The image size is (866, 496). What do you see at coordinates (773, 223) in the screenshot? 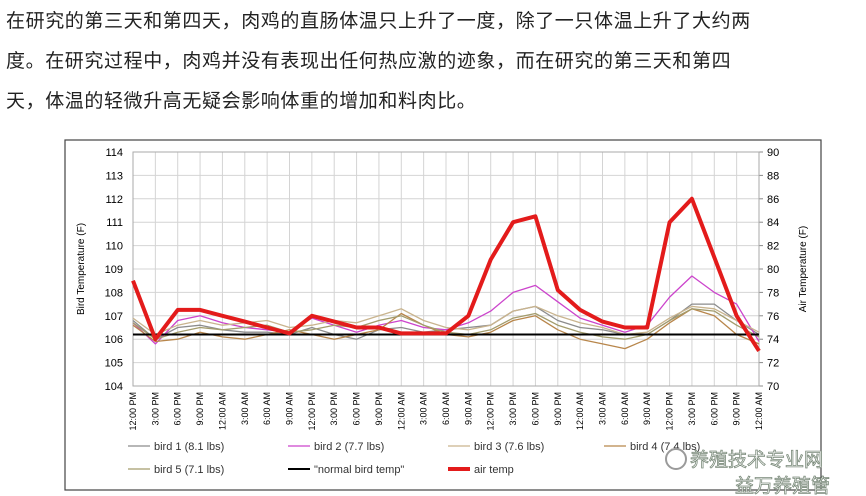
I see `y2-tick-label: 84` at bounding box center [773, 223].